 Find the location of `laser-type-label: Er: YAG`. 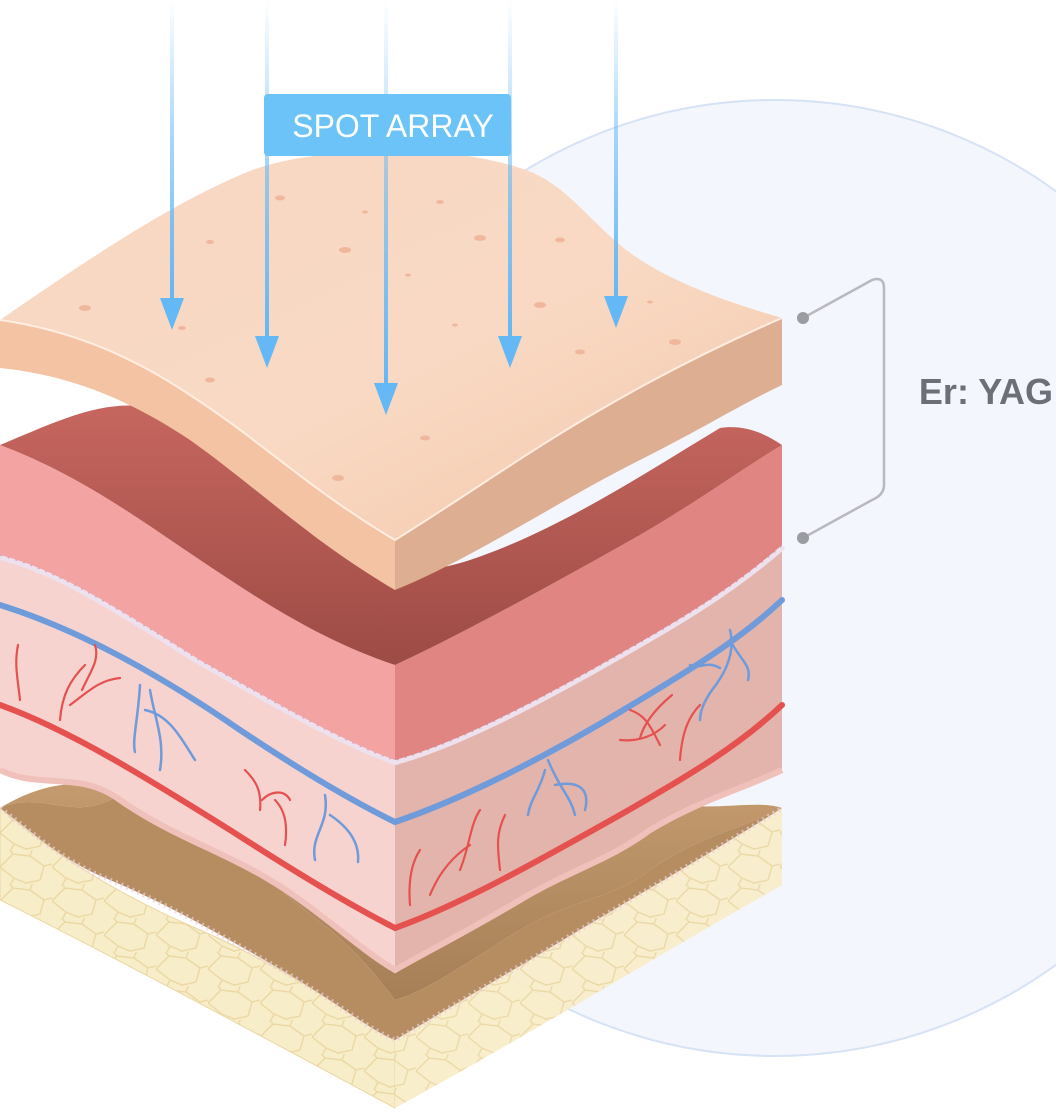

laser-type-label: Er: YAG is located at coordinates (986, 391).